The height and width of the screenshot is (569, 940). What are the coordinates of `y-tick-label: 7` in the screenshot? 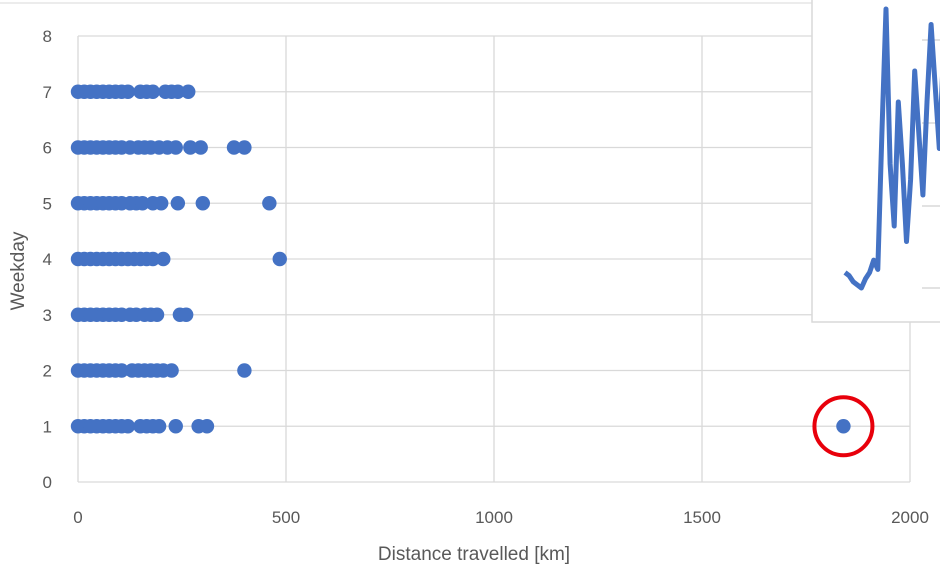 It's located at (47, 92).